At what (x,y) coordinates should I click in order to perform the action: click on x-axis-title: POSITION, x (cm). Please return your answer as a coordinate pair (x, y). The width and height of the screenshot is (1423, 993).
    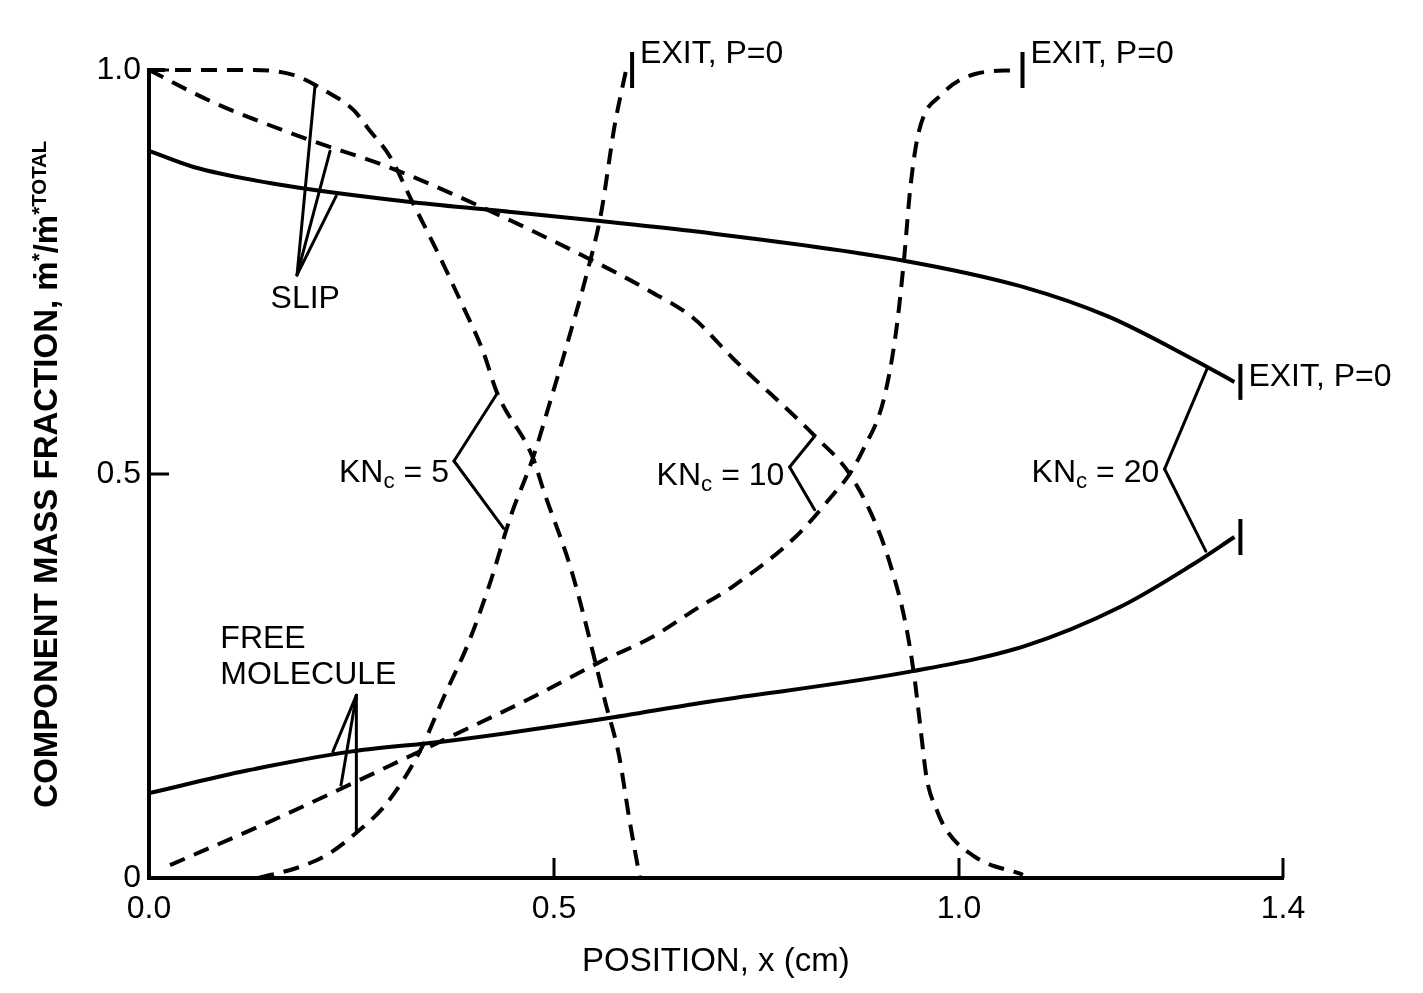
    Looking at the image, I should click on (716, 960).